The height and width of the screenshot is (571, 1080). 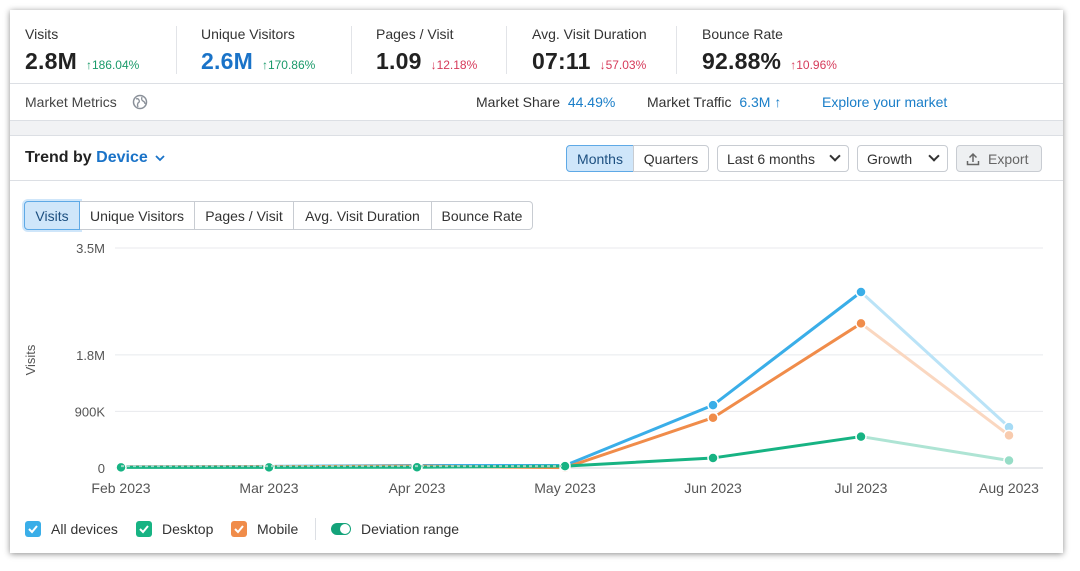 I want to click on mode-dropdown: Growth, so click(x=902, y=158).